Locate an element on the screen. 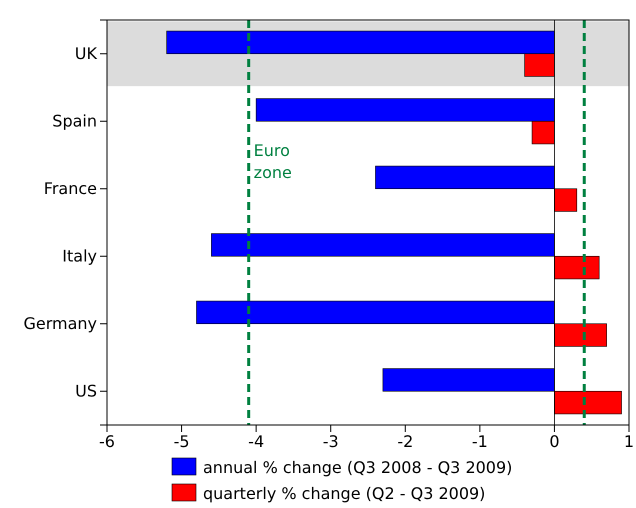  legend-label: quarterly % change (Q2 - Q3 2009) is located at coordinates (344, 493).